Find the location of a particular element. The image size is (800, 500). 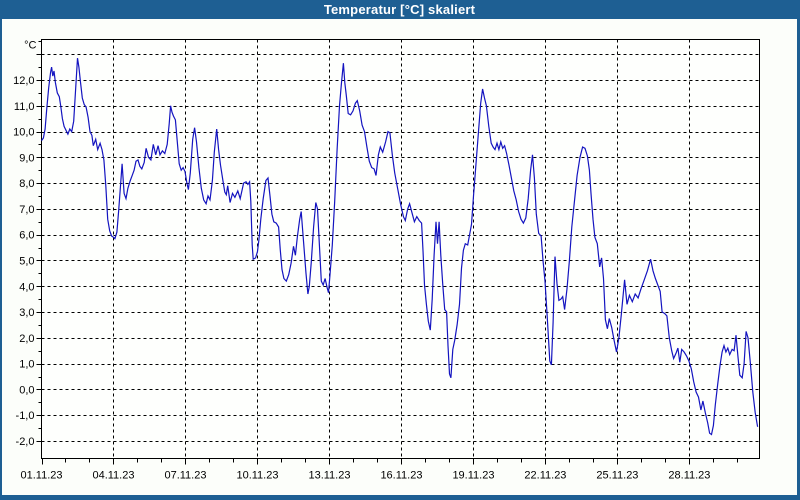

x-tick-label: 10.11.23 is located at coordinates (257, 476).